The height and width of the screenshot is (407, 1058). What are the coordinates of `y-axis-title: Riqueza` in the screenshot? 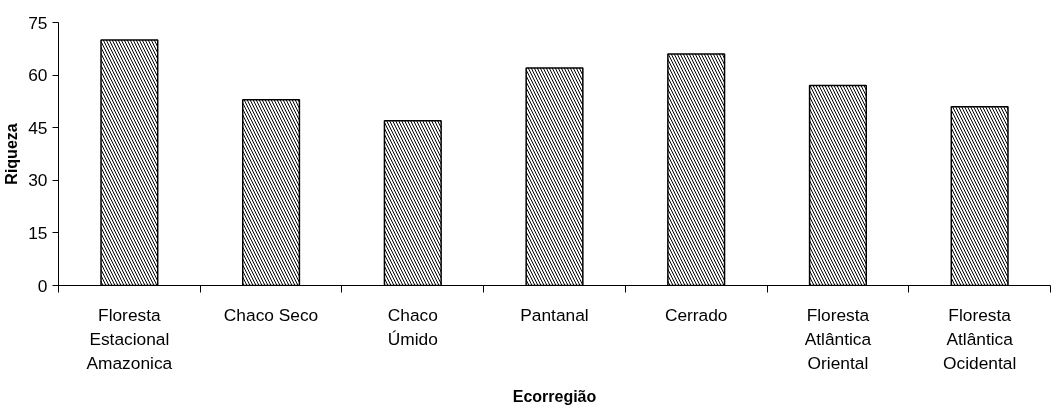 It's located at (12, 154).